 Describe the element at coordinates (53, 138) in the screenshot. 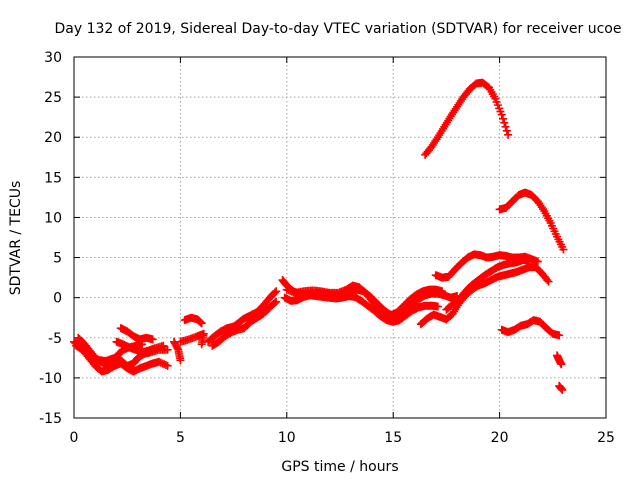

I see `y-tick-label: 20` at that location.